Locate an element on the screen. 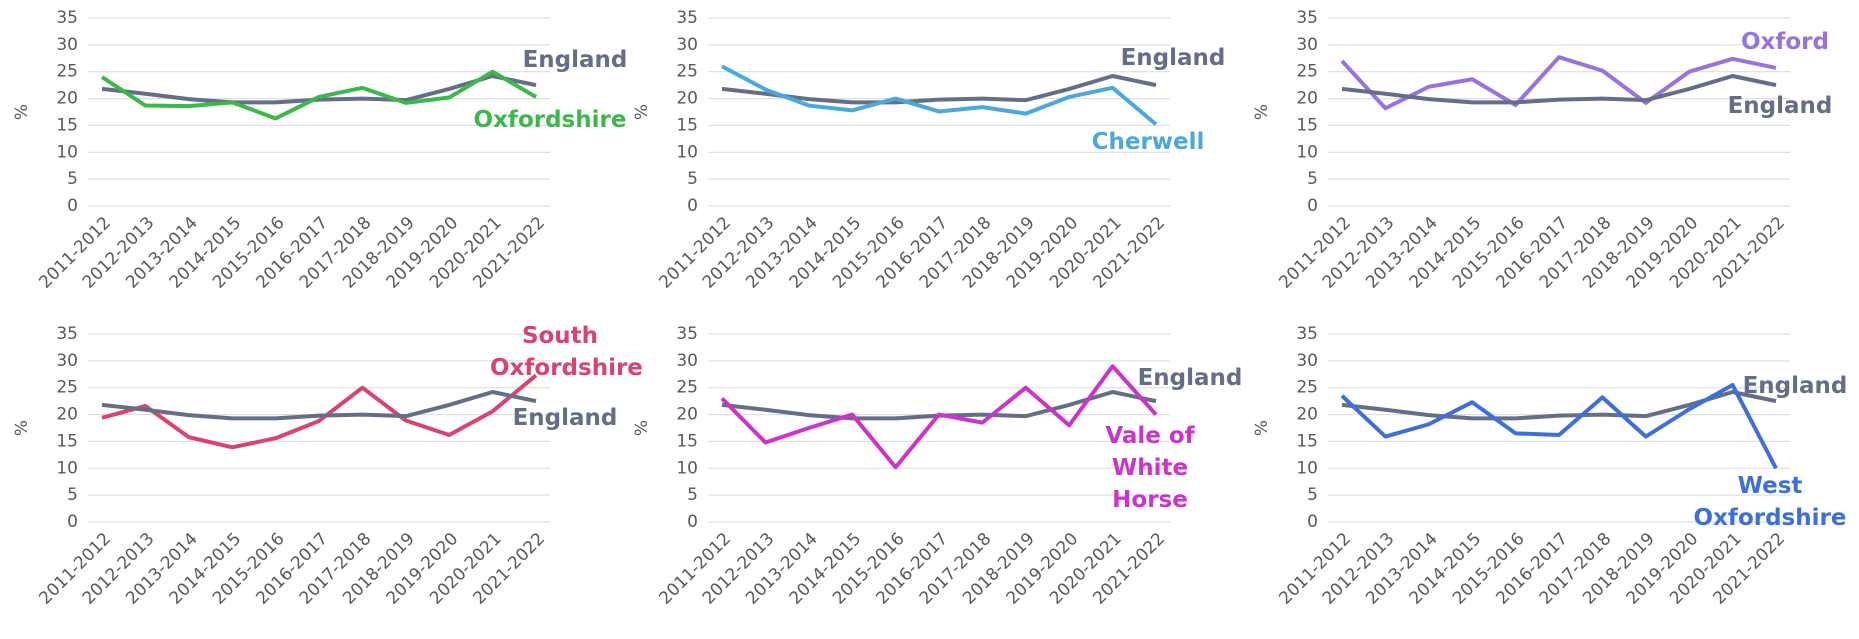 This screenshot has height=639, width=1859. series-label: Oxfordshire is located at coordinates (550, 120).